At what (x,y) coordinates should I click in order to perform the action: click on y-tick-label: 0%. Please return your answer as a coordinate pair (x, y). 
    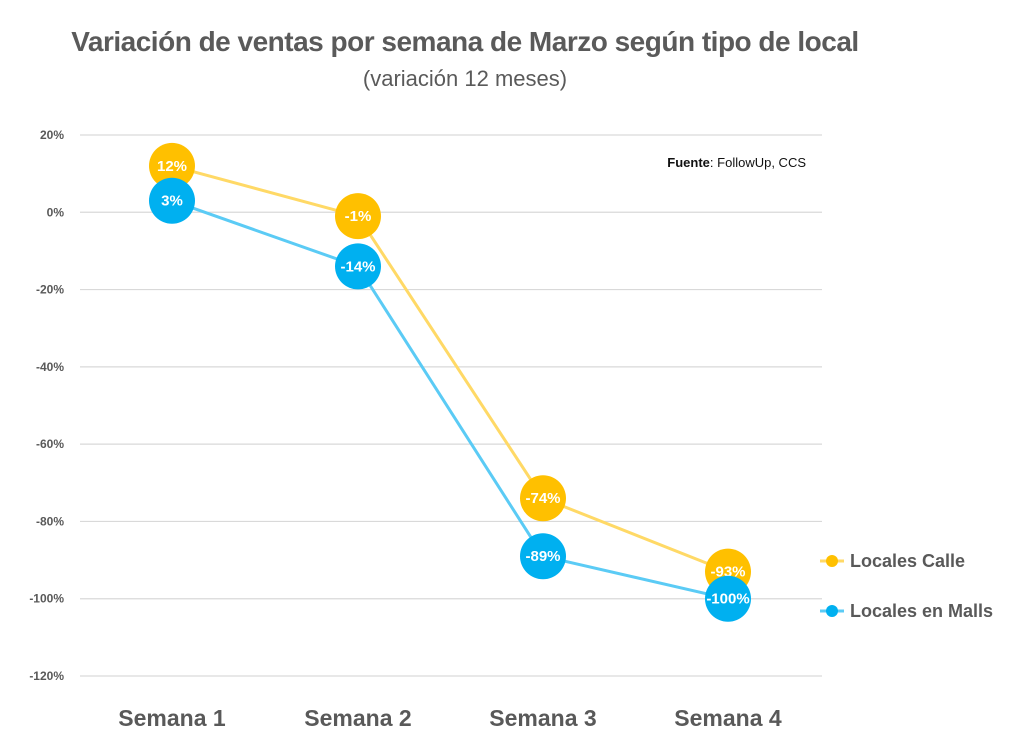
    Looking at the image, I should click on (56, 212).